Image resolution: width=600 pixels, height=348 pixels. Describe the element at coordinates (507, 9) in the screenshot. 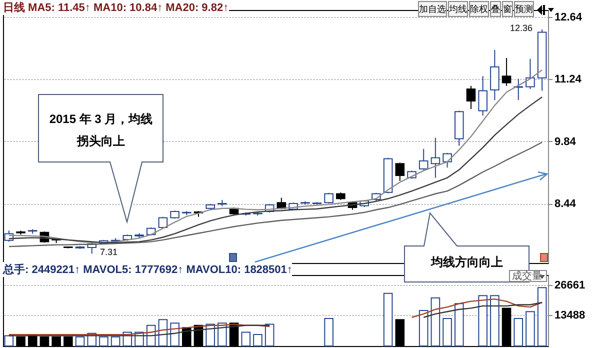

I see `annotation: 窗` at that location.